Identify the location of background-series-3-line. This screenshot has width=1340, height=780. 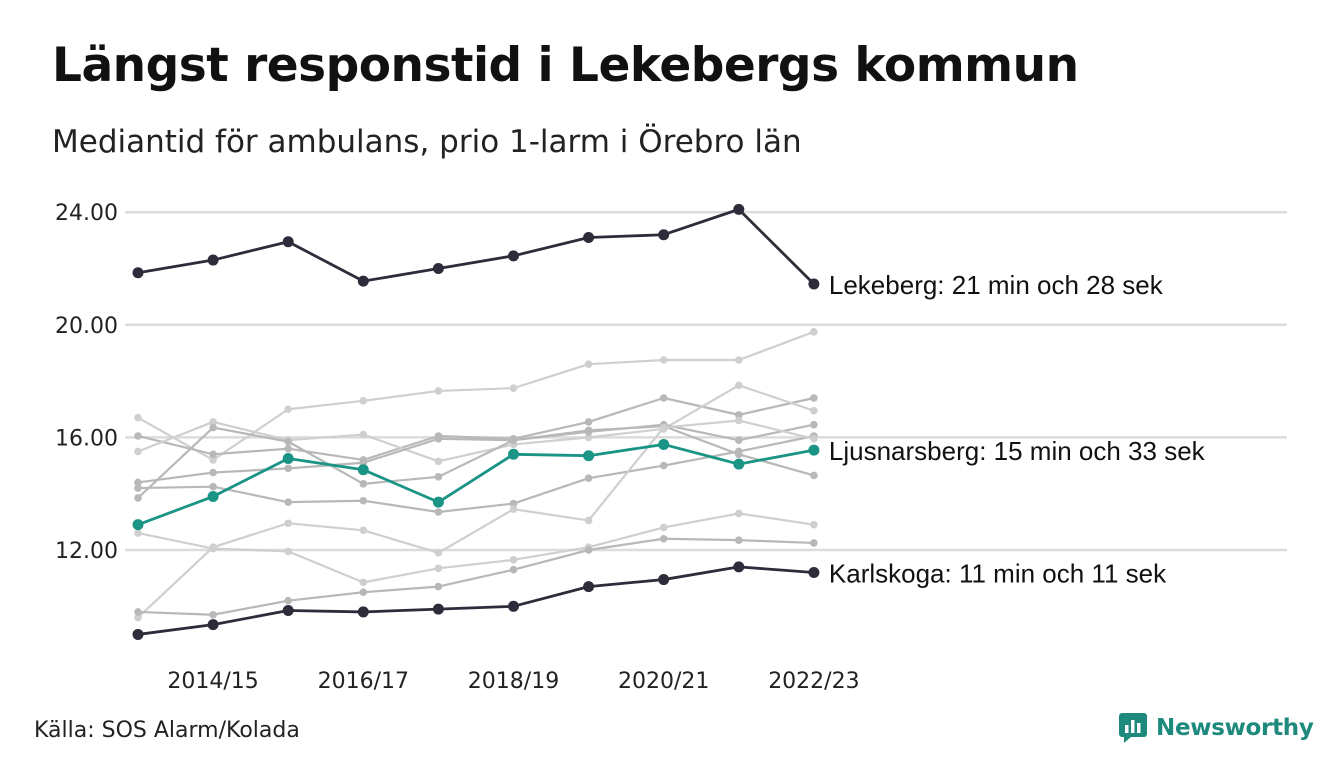
(476, 423).